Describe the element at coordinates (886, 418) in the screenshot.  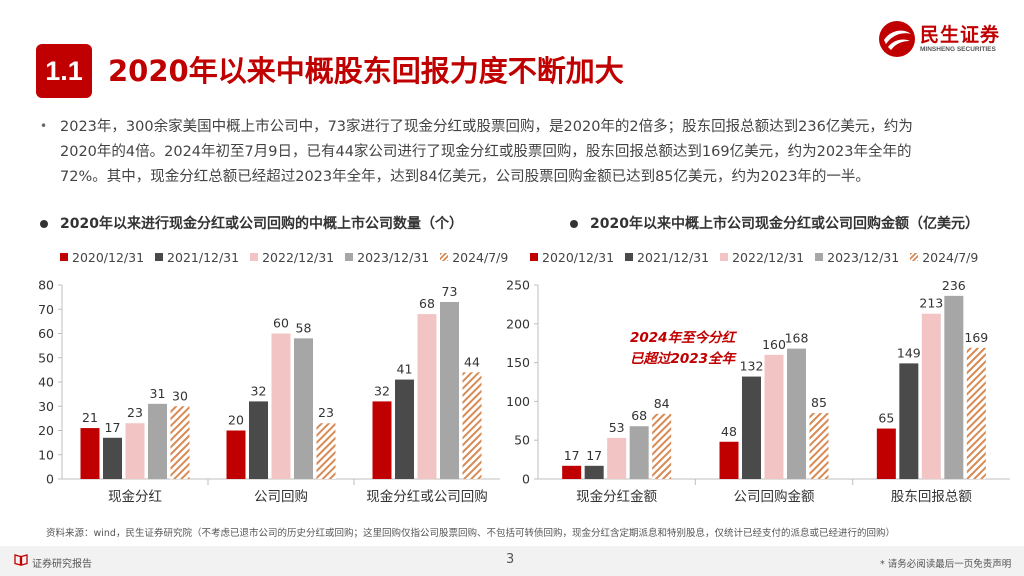
I see `bar-value-label: 65` at that location.